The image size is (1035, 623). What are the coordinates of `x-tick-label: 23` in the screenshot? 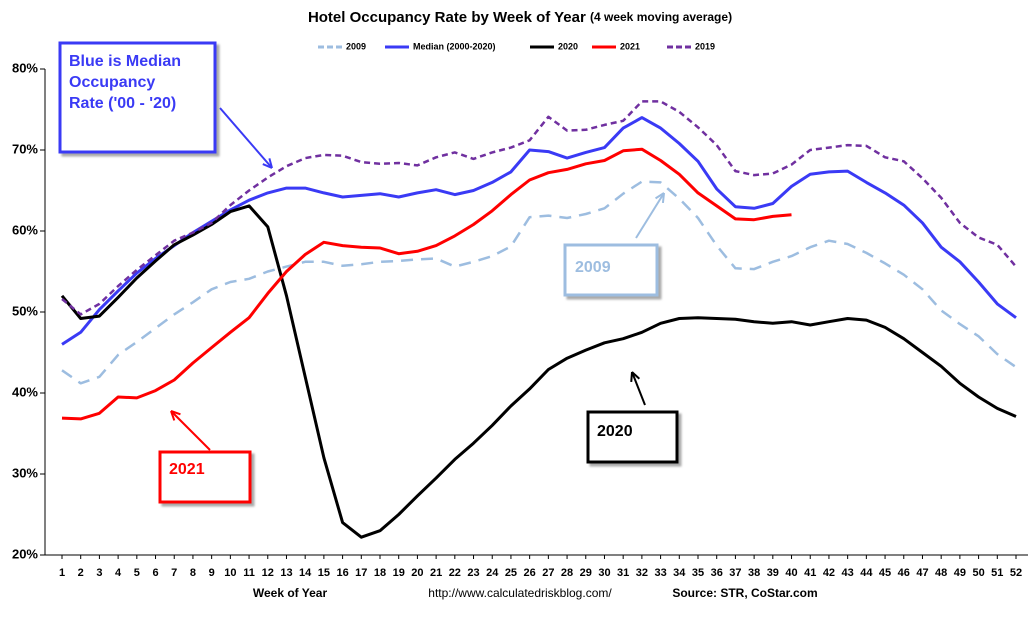 It's located at (473, 573).